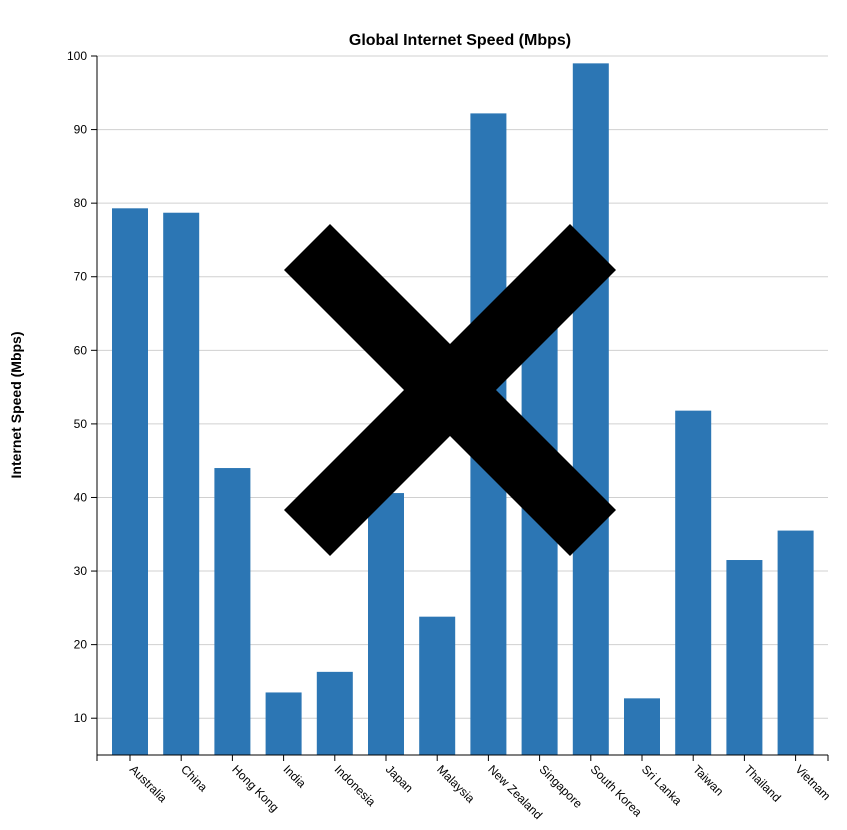 Image resolution: width=847 pixels, height=830 pixels. What do you see at coordinates (194, 778) in the screenshot?
I see `x-tick-label: China` at bounding box center [194, 778].